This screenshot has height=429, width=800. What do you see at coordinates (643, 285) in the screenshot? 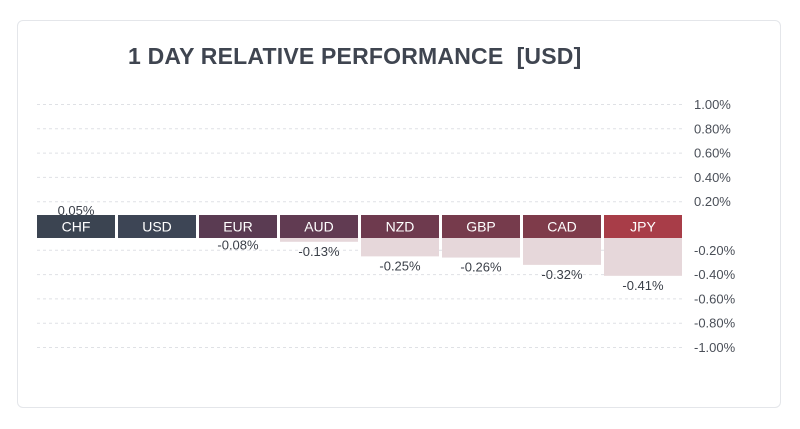
I see `data-label: -0.41%` at bounding box center [643, 285].